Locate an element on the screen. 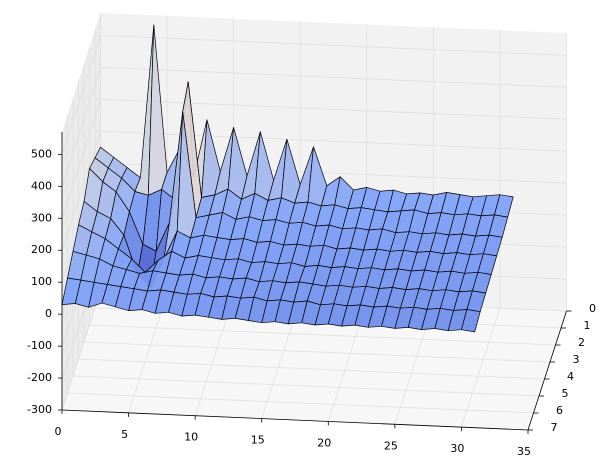 This screenshot has height=460, width=609. z-tick-label: 300 is located at coordinates (41, 217).